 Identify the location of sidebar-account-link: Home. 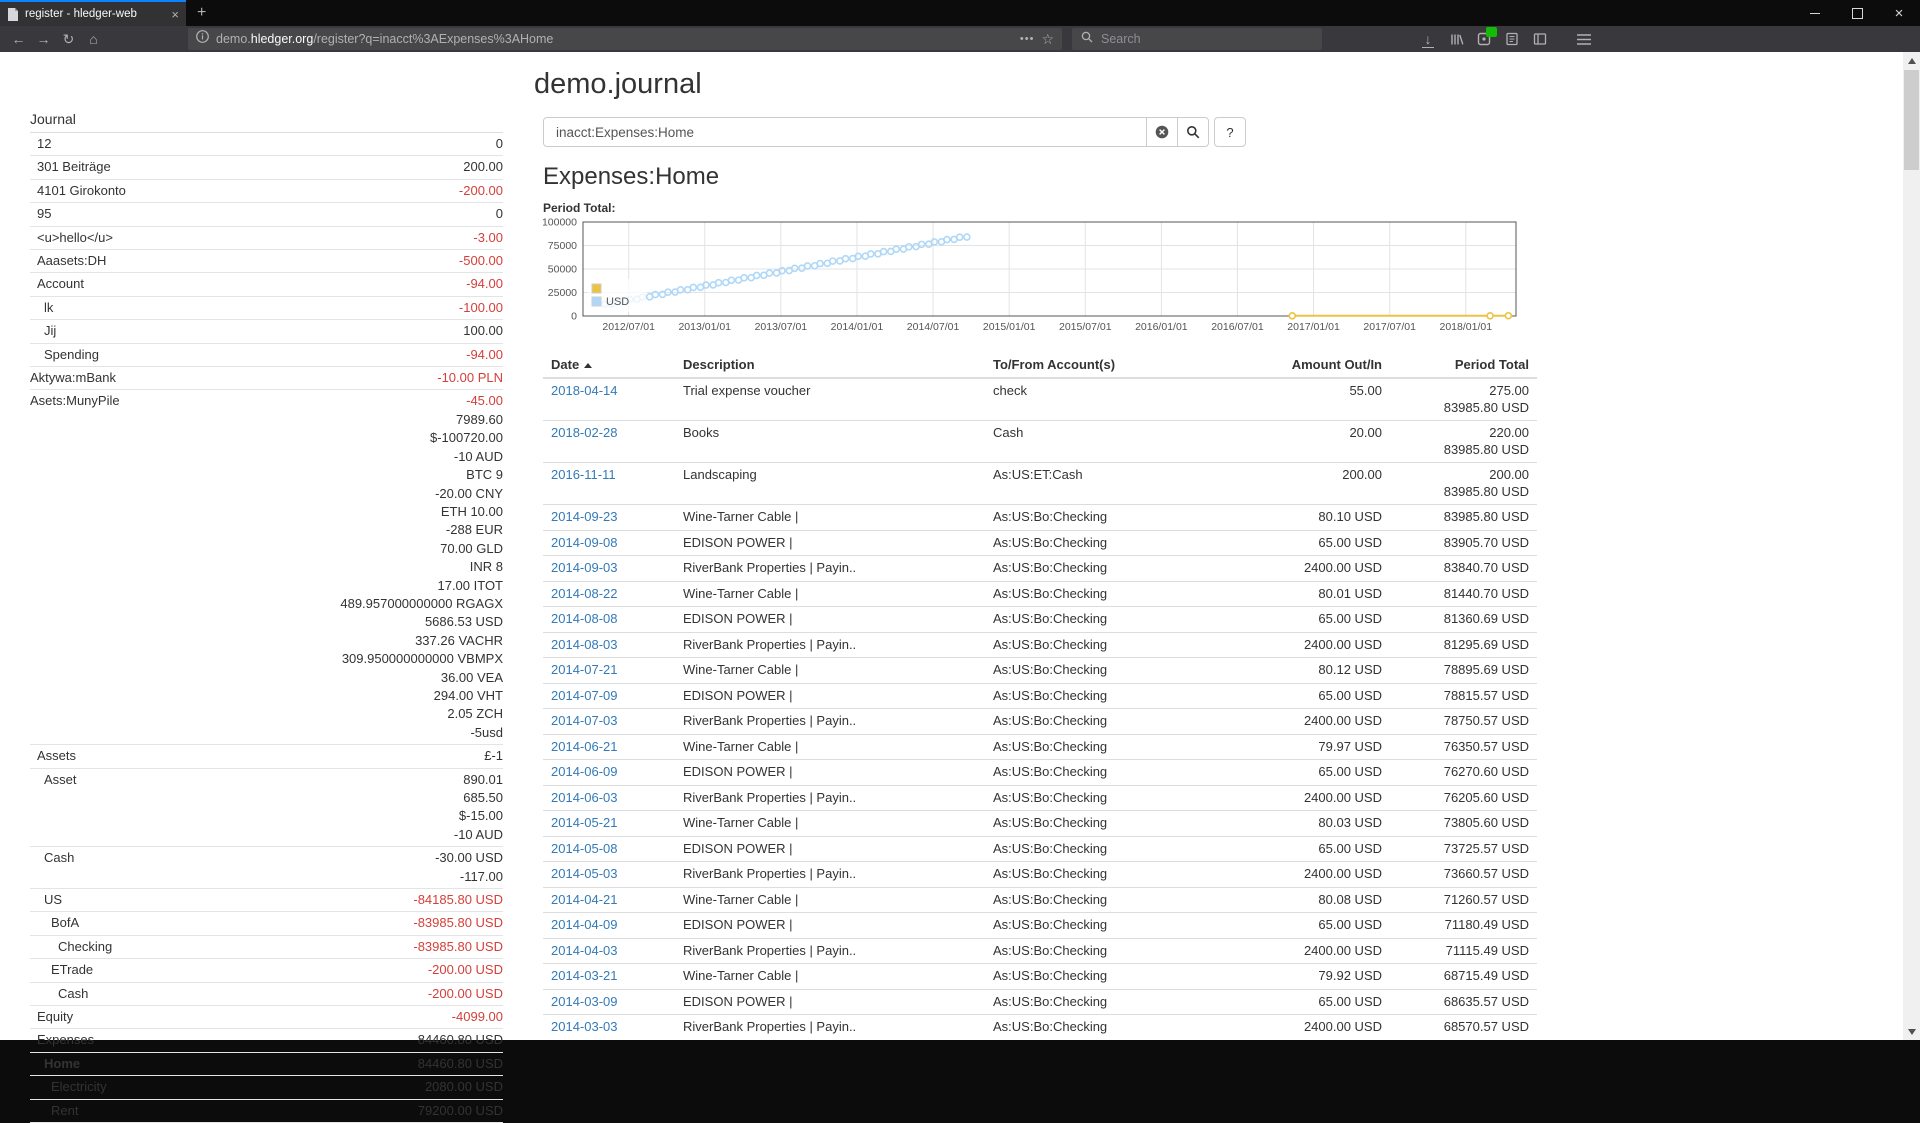
(62, 1063).